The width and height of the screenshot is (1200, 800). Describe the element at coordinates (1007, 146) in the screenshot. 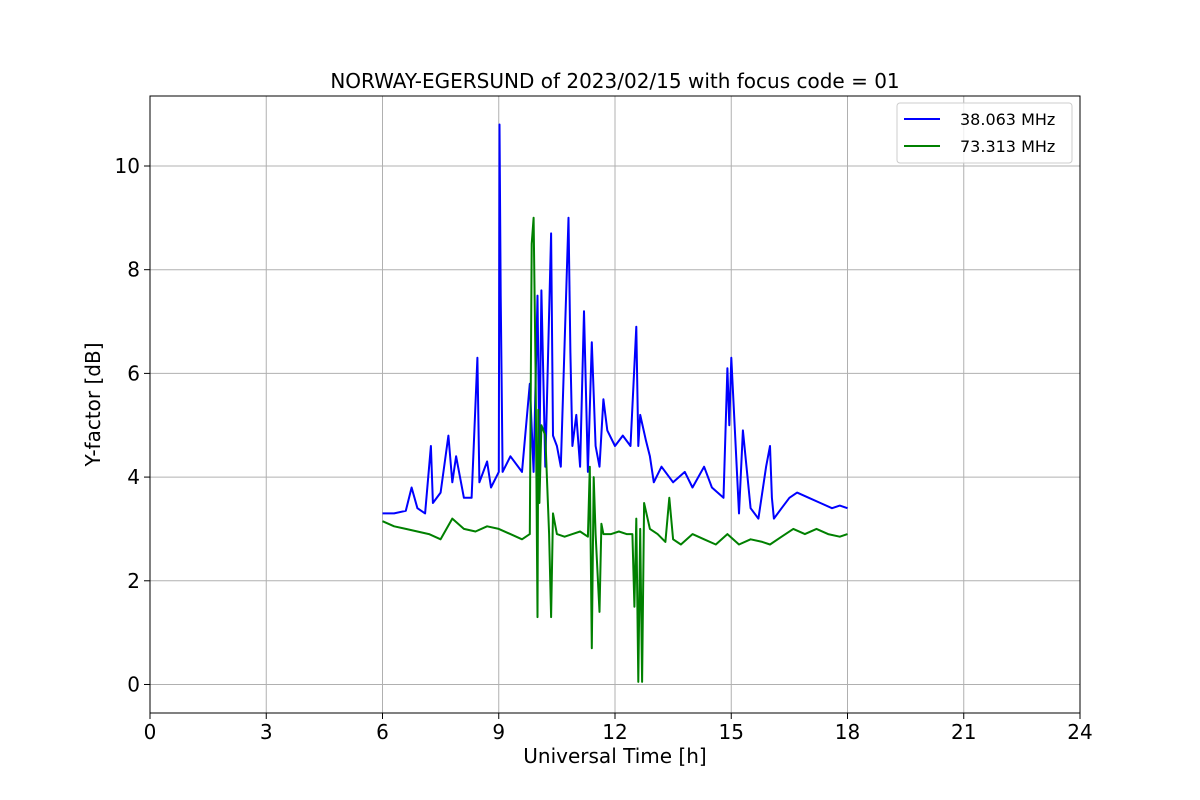

I see `legend-label-73mhz: 73.313 MHz` at that location.